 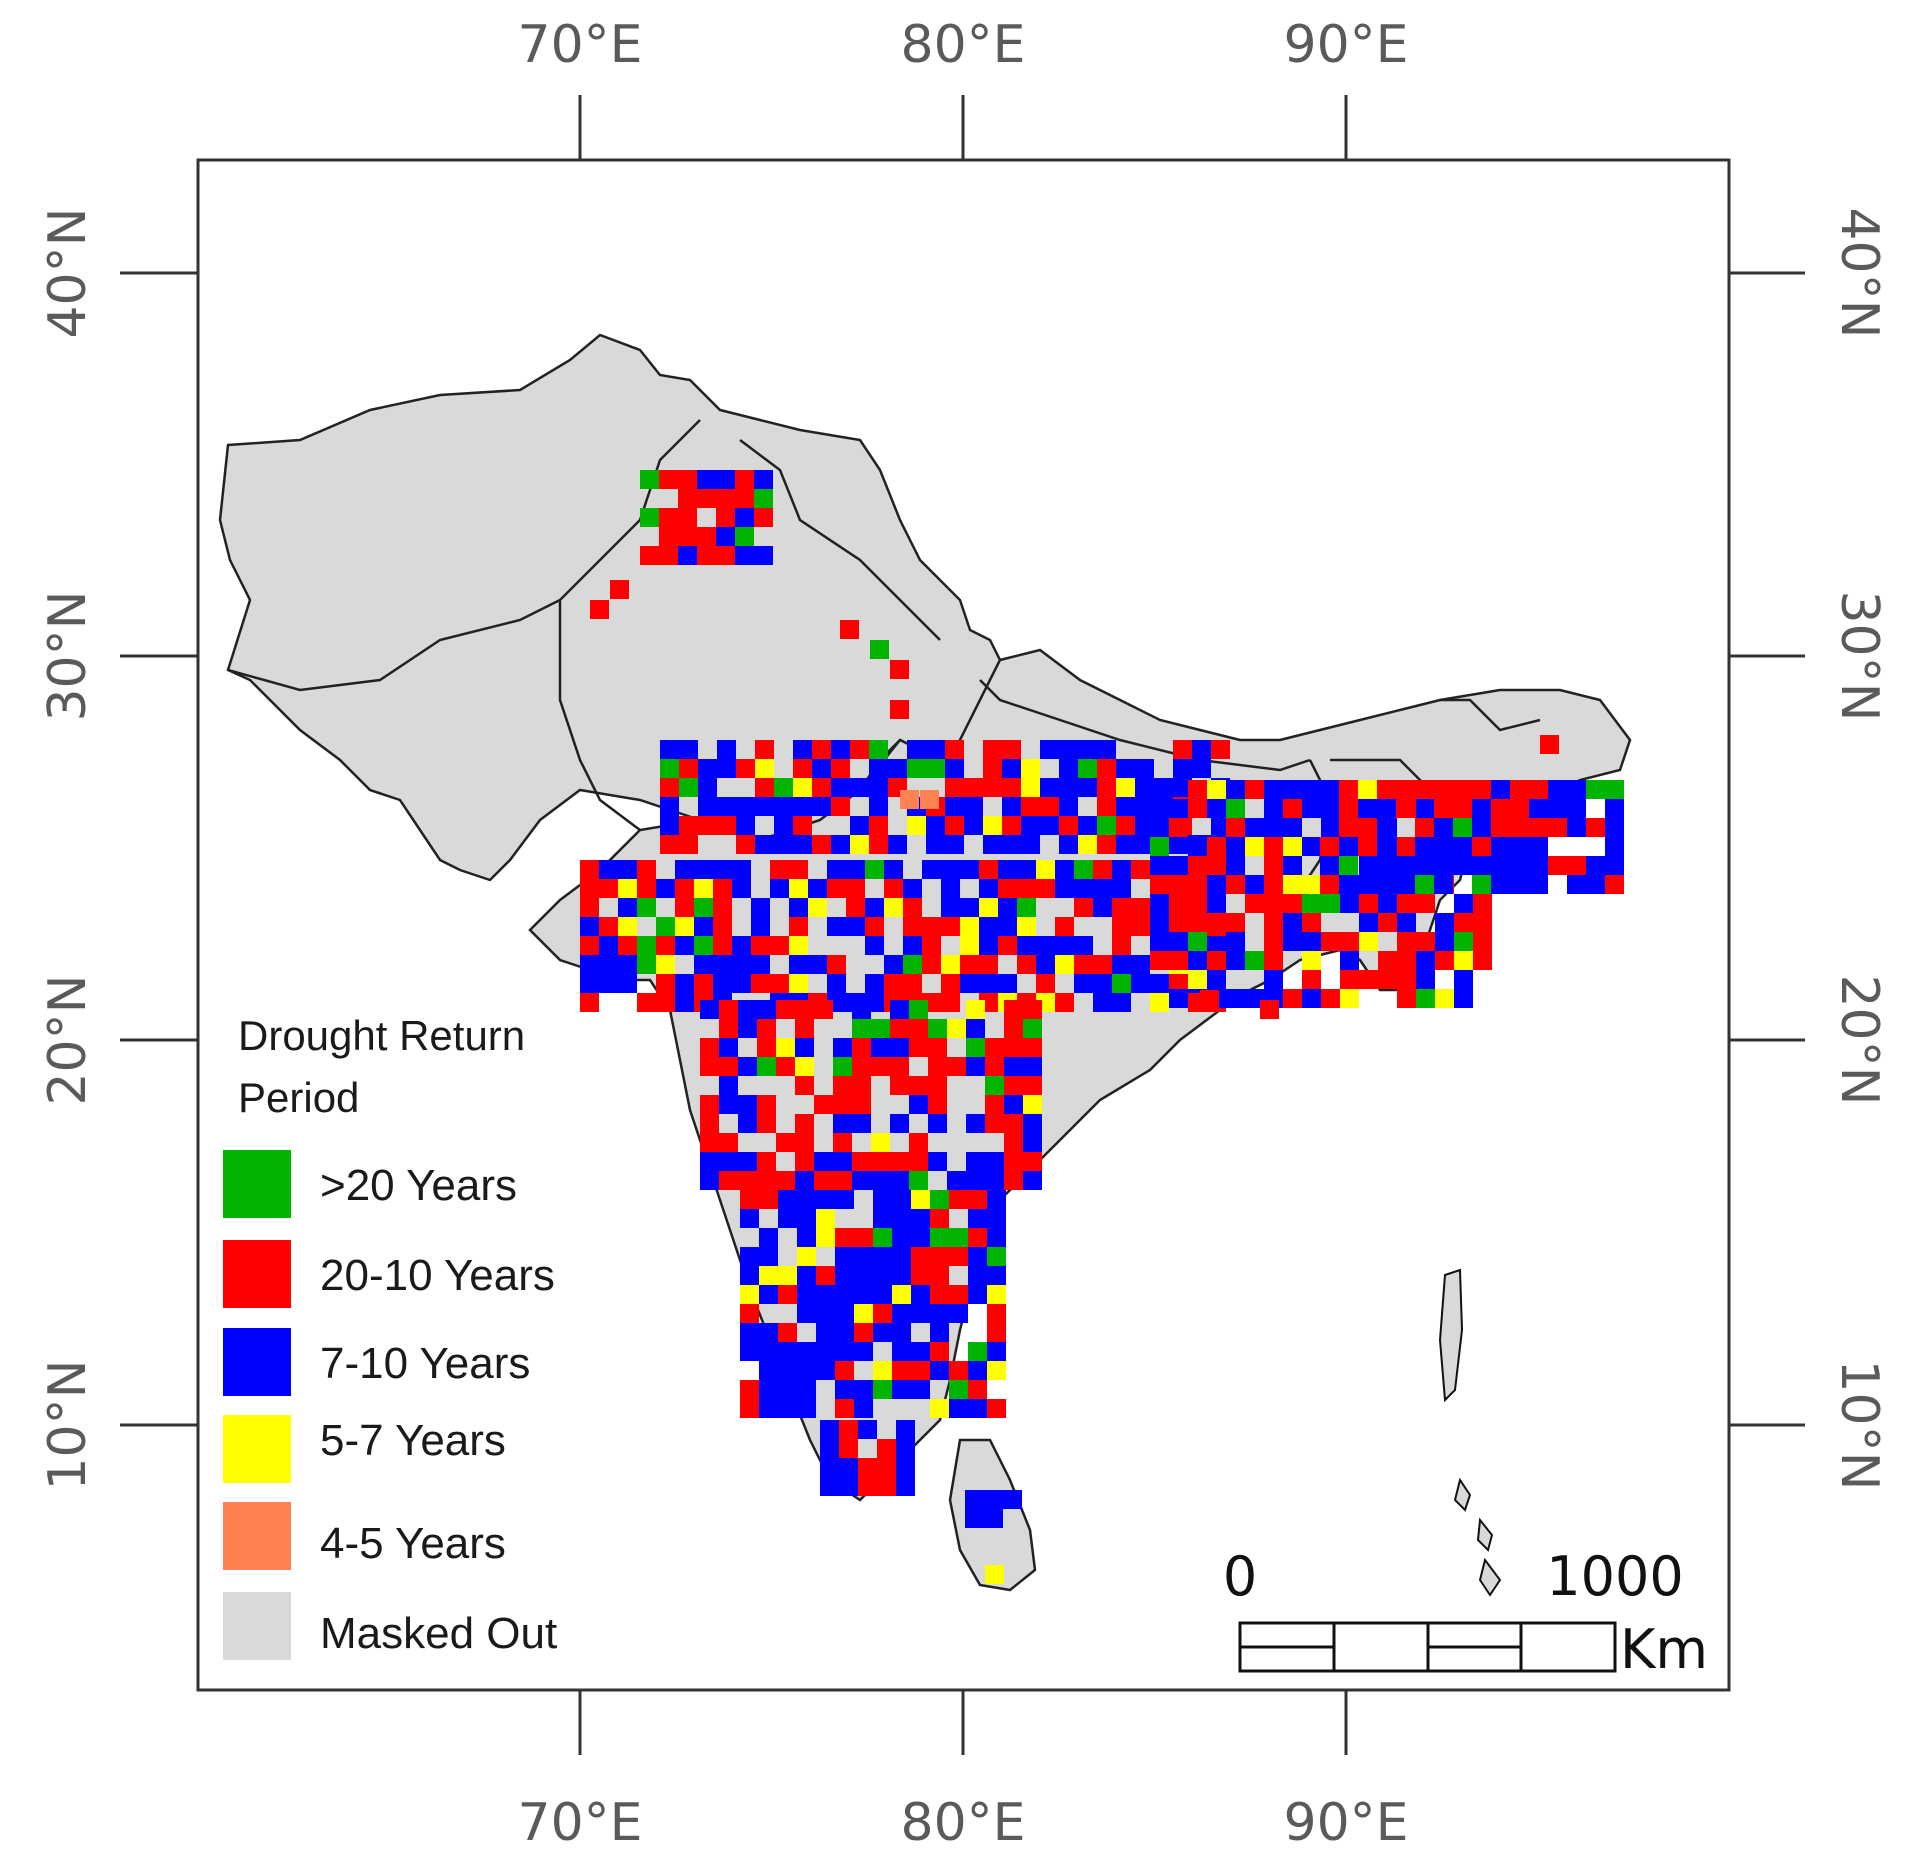 I want to click on x-tick-bottom-80: 80°E, so click(x=962, y=1823).